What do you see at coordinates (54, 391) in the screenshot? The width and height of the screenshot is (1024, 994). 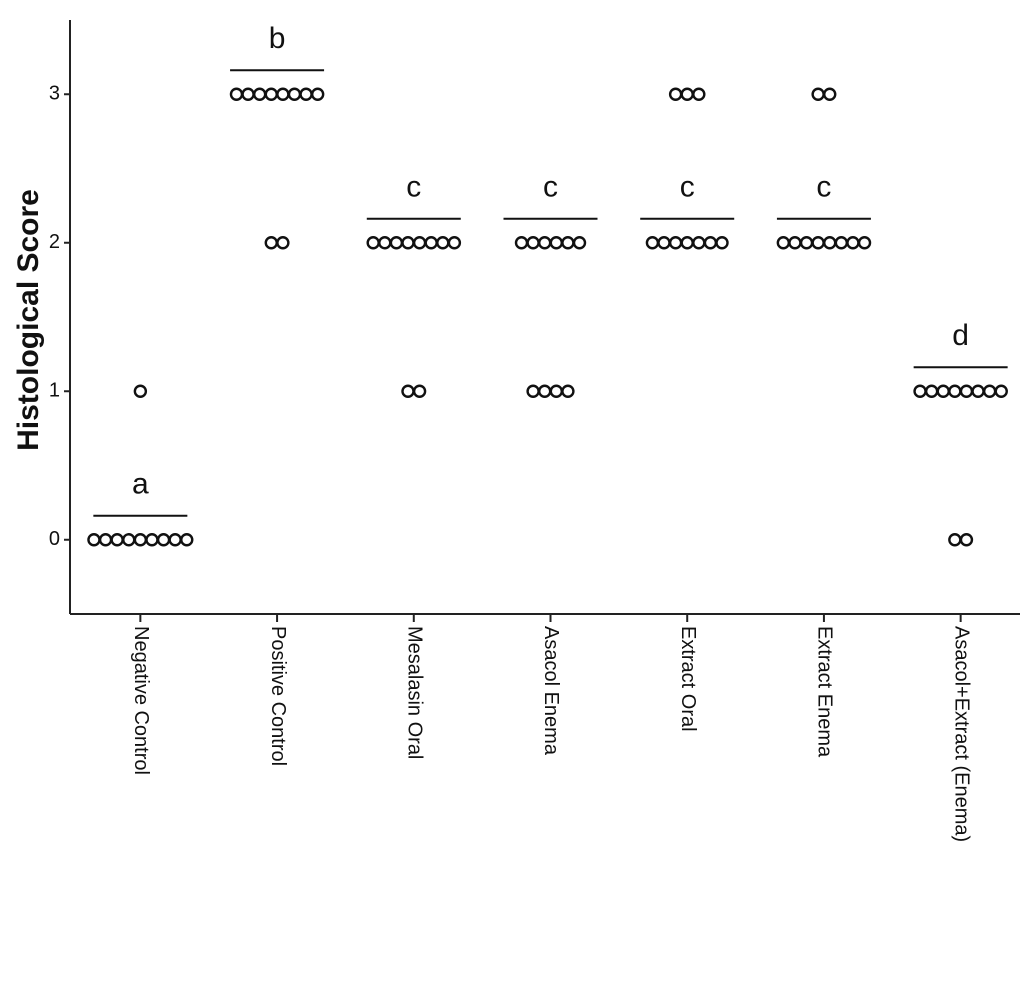 I see `y-tick-label: 1` at bounding box center [54, 391].